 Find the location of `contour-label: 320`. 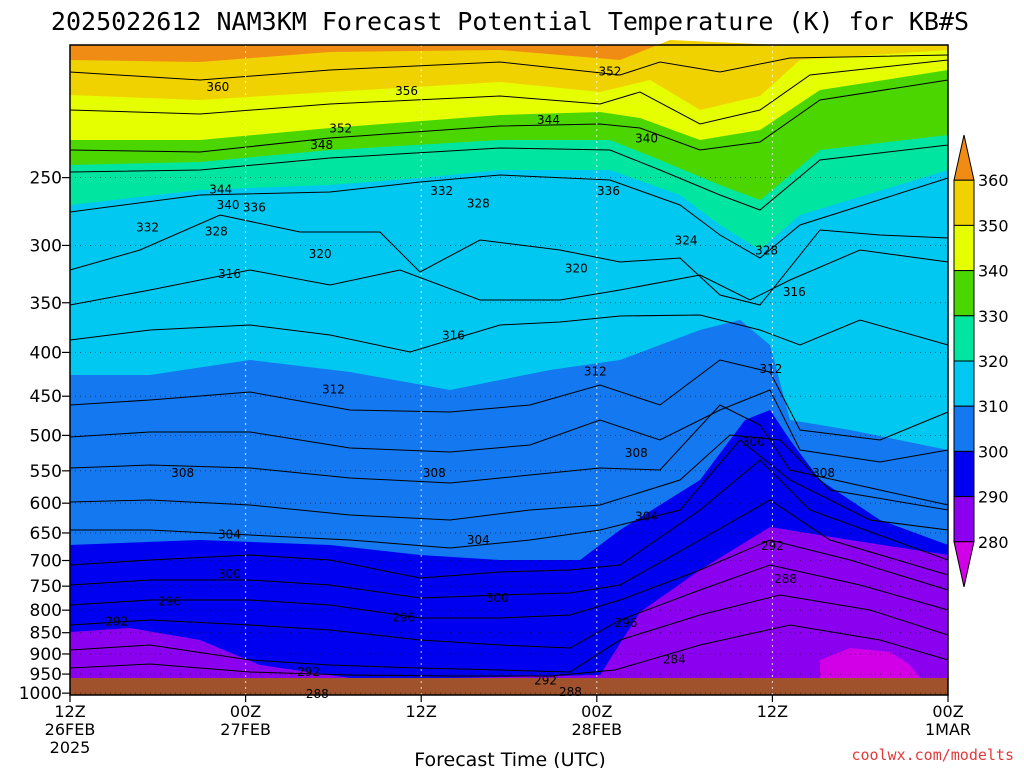

contour-label: 320 is located at coordinates (576, 268).